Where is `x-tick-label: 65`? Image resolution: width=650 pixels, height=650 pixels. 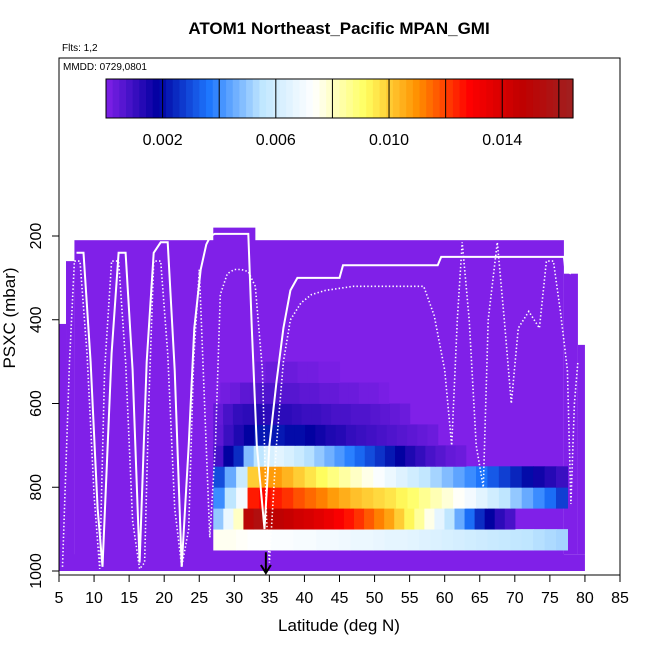
x-tick-label: 65 is located at coordinates (480, 598).